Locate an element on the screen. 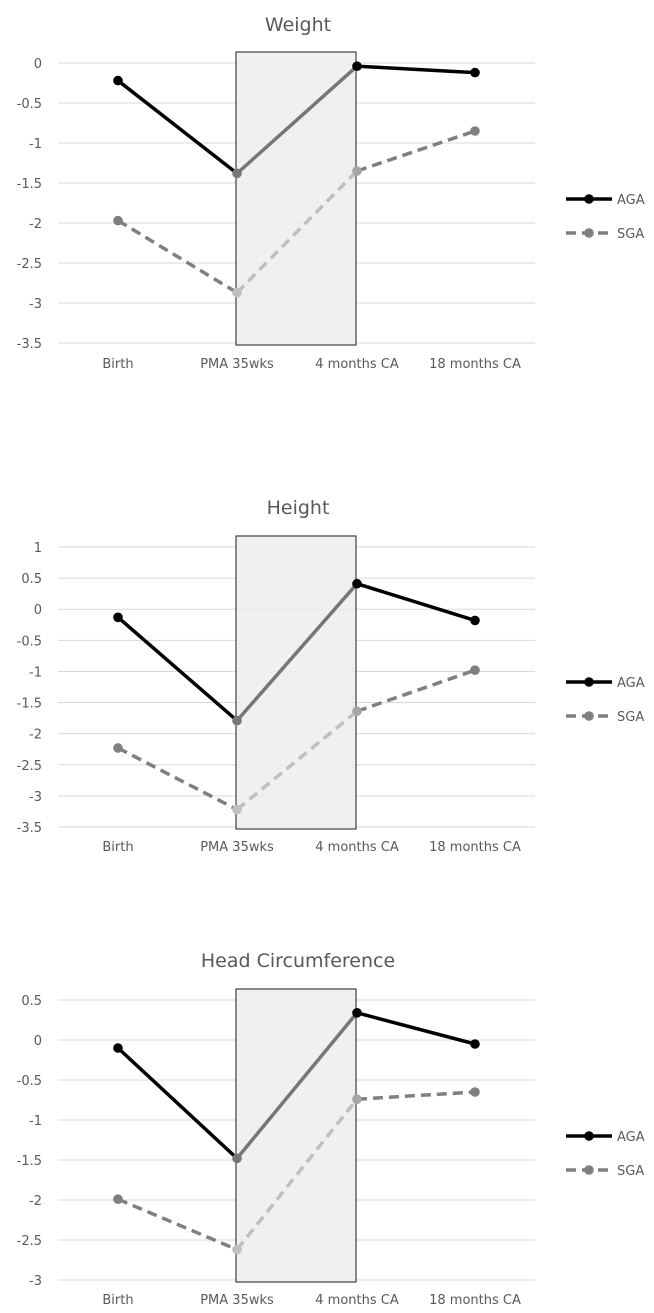  chart-title: Head Circumference is located at coordinates (298, 961).